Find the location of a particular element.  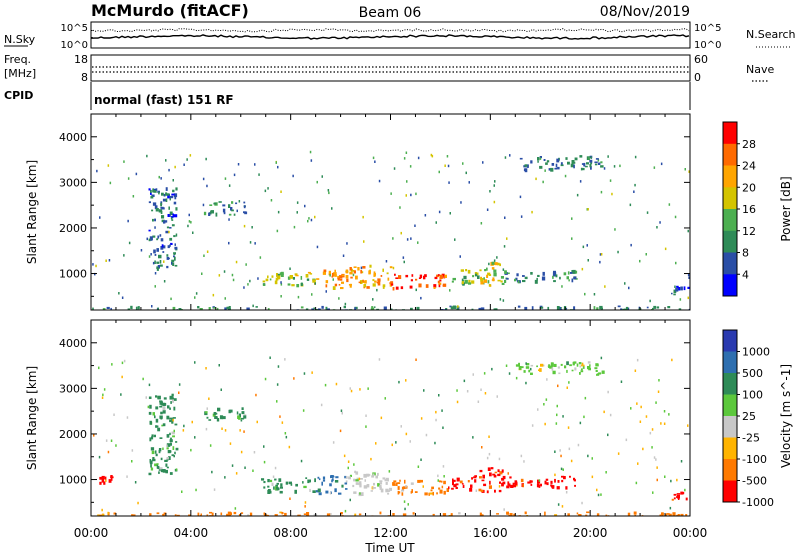

time-tick-label: 00:00 is located at coordinates (690, 533).